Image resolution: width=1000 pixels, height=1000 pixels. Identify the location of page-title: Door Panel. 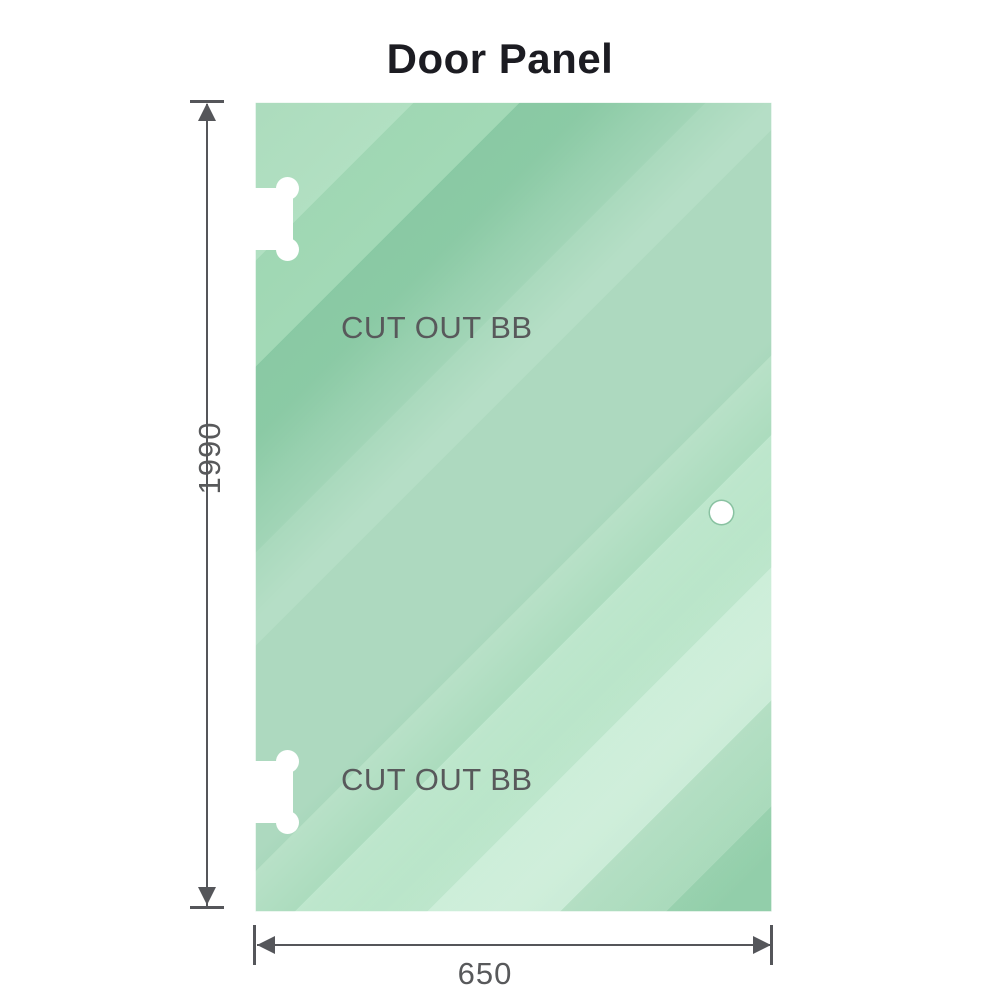
(500, 58).